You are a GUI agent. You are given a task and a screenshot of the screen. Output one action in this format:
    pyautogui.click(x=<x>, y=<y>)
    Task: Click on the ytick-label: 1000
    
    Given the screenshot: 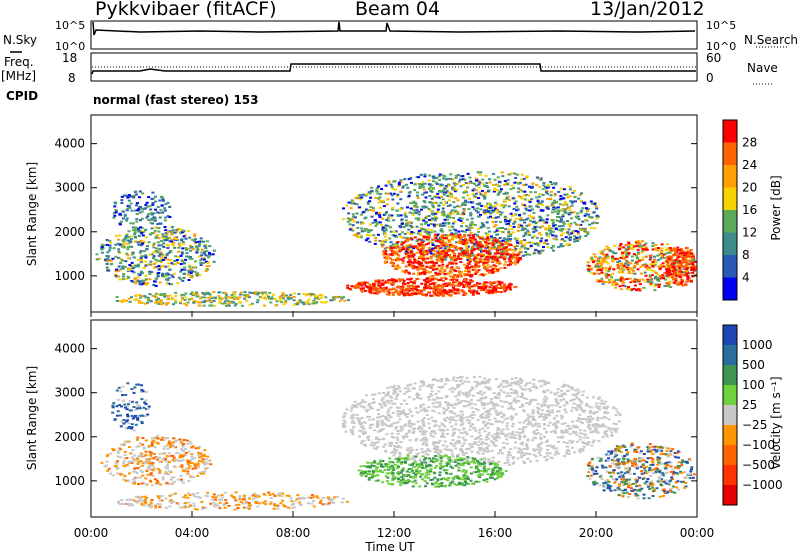 What is the action you would take?
    pyautogui.click(x=69, y=276)
    